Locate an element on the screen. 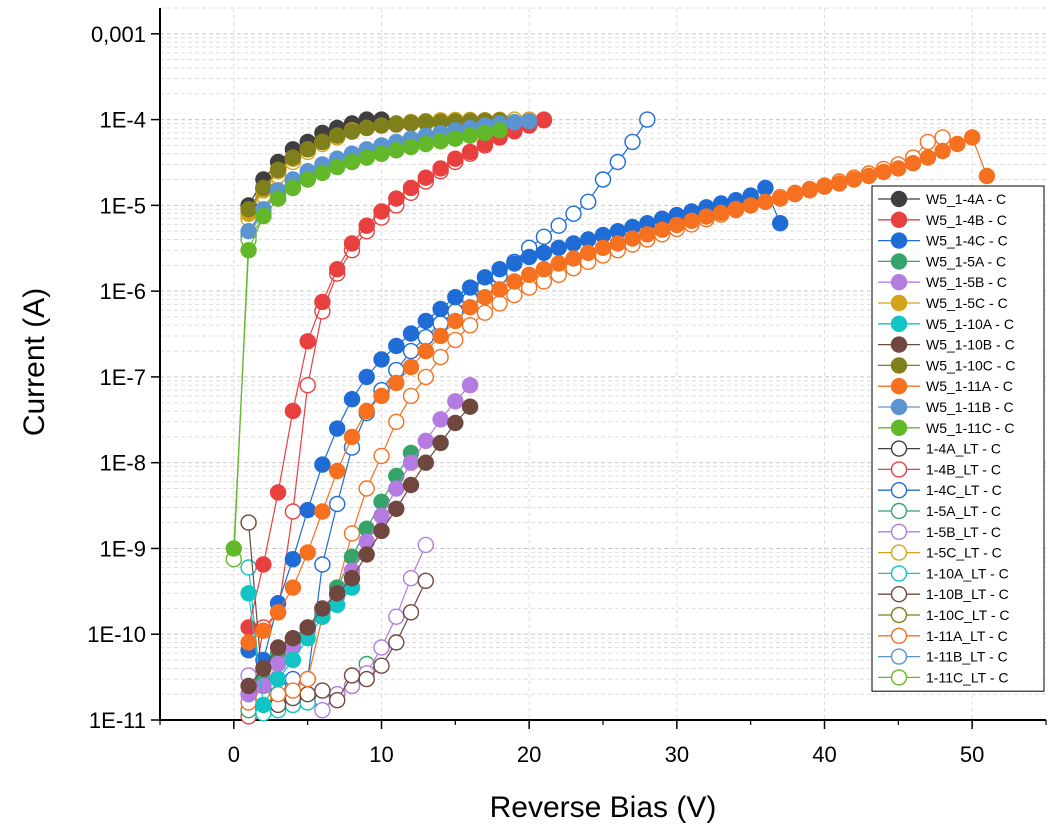  legend-item: W5_1-4B - C is located at coordinates (942, 220).